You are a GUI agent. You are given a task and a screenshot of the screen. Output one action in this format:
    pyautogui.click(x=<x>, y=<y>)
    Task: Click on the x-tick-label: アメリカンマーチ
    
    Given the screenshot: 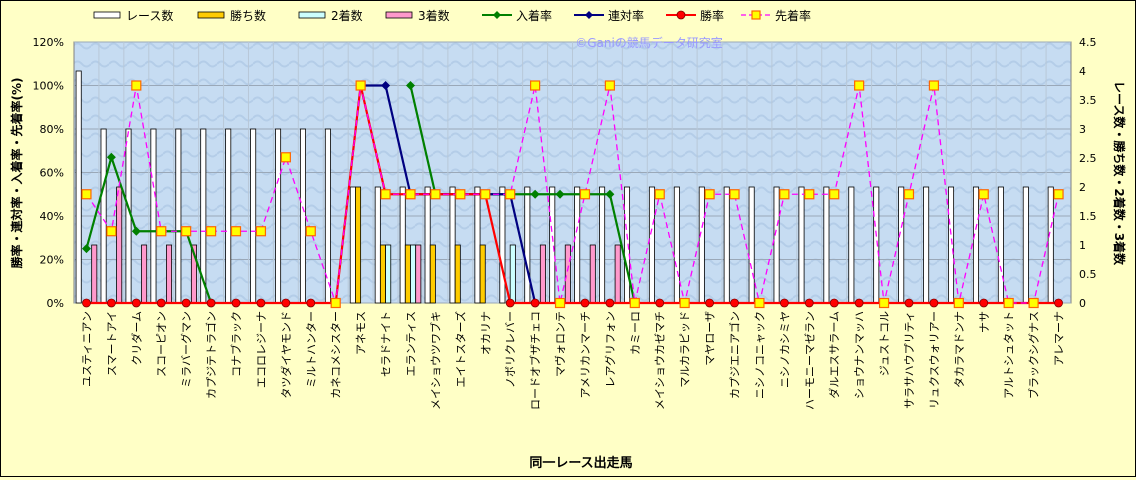 What is the action you would take?
    pyautogui.click(x=585, y=354)
    